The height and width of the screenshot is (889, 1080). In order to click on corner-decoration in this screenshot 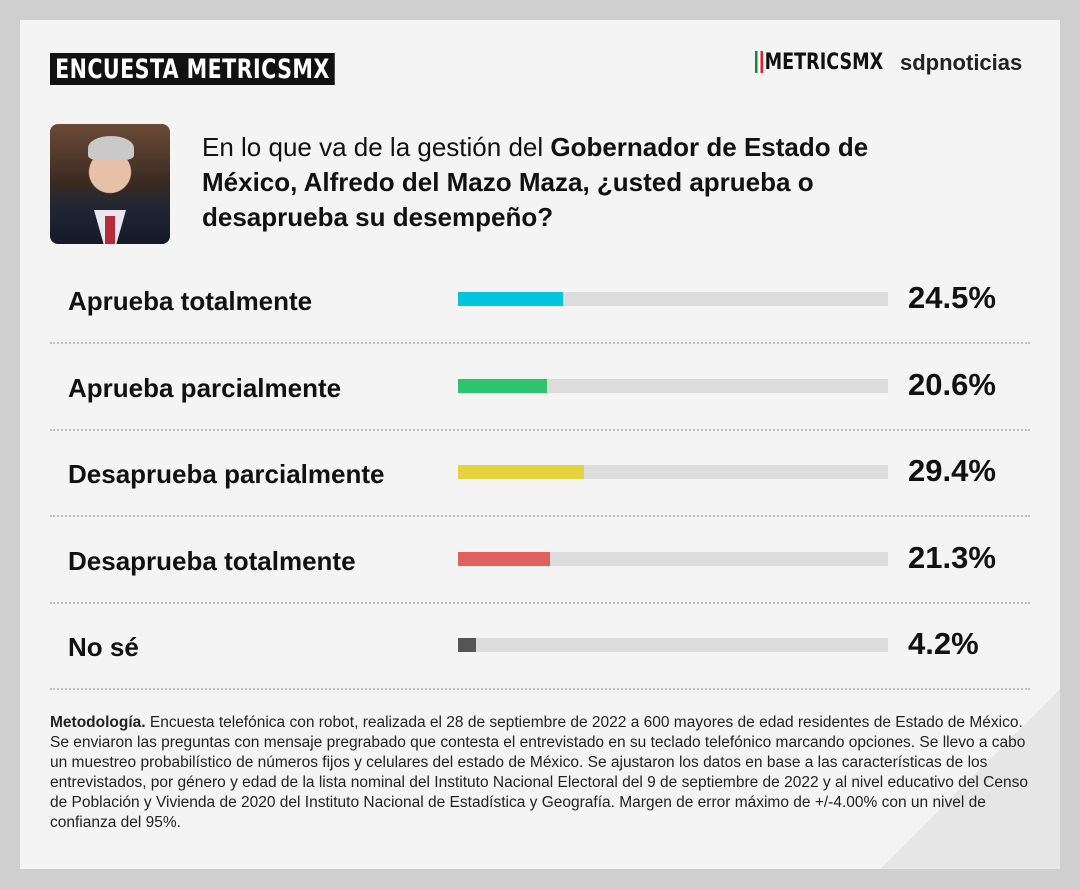, I will do `click(970, 779)`.